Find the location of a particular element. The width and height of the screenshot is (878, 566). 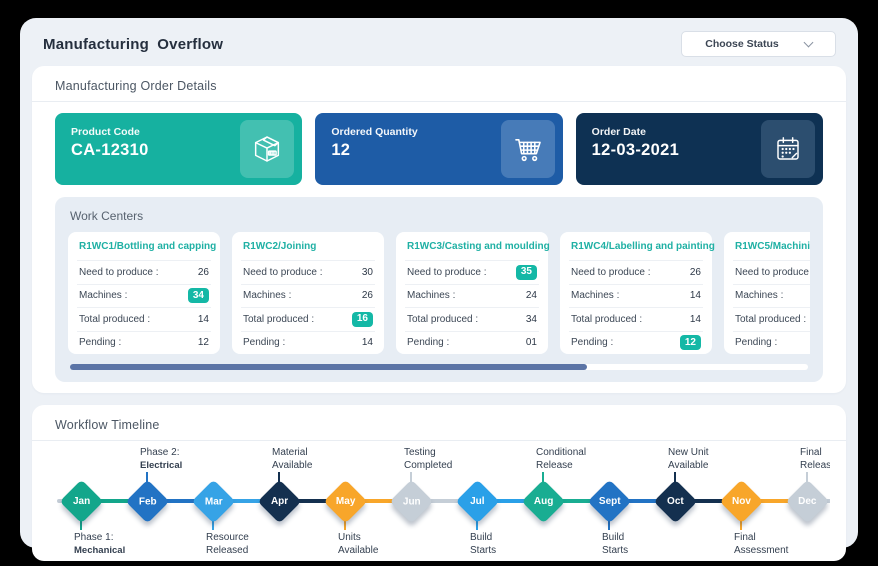

divider is located at coordinates (439, 101).